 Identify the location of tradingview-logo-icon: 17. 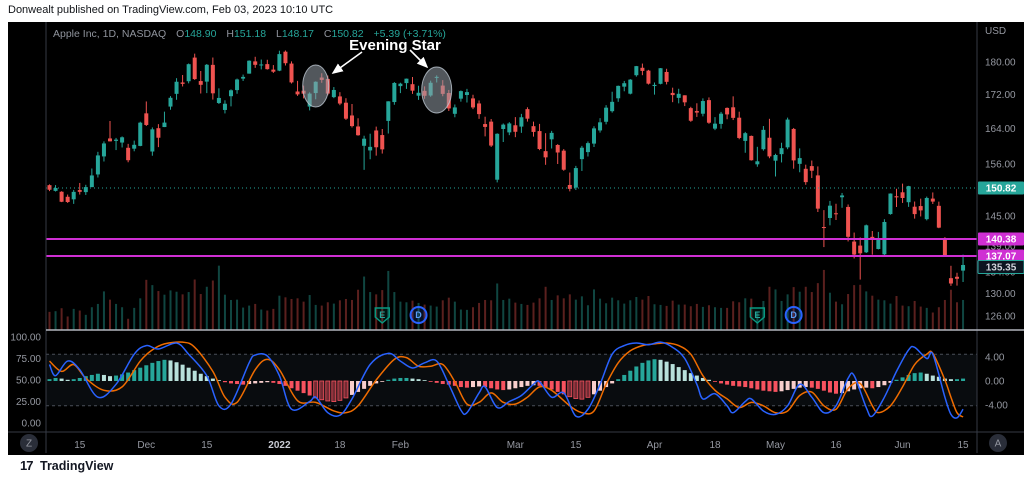
(27, 465).